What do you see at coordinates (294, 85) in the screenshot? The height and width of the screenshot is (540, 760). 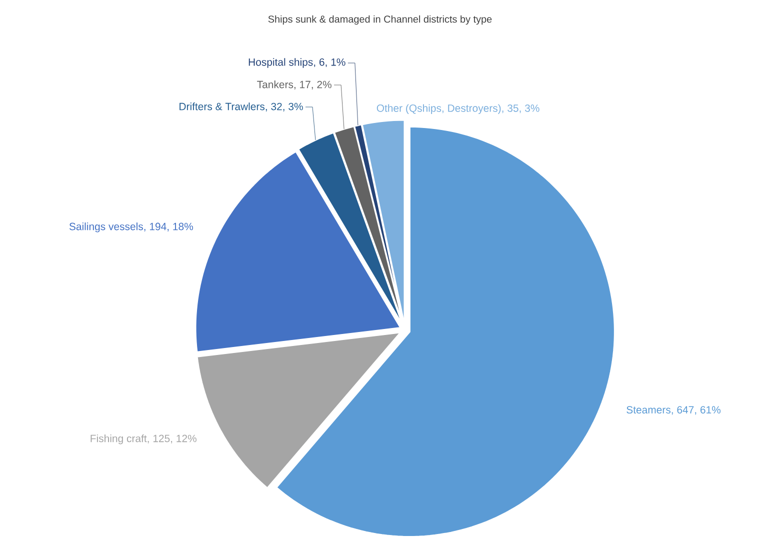 I see `slice-label: Tankers, 17, 2%` at bounding box center [294, 85].